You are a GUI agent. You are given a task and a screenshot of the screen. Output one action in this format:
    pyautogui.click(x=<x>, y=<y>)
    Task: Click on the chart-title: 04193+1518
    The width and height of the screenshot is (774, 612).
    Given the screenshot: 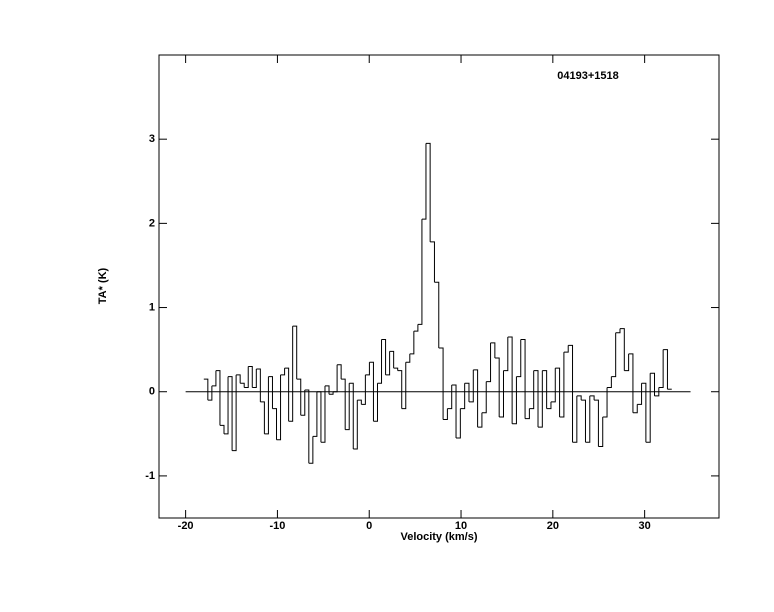 What is the action you would take?
    pyautogui.click(x=587, y=76)
    